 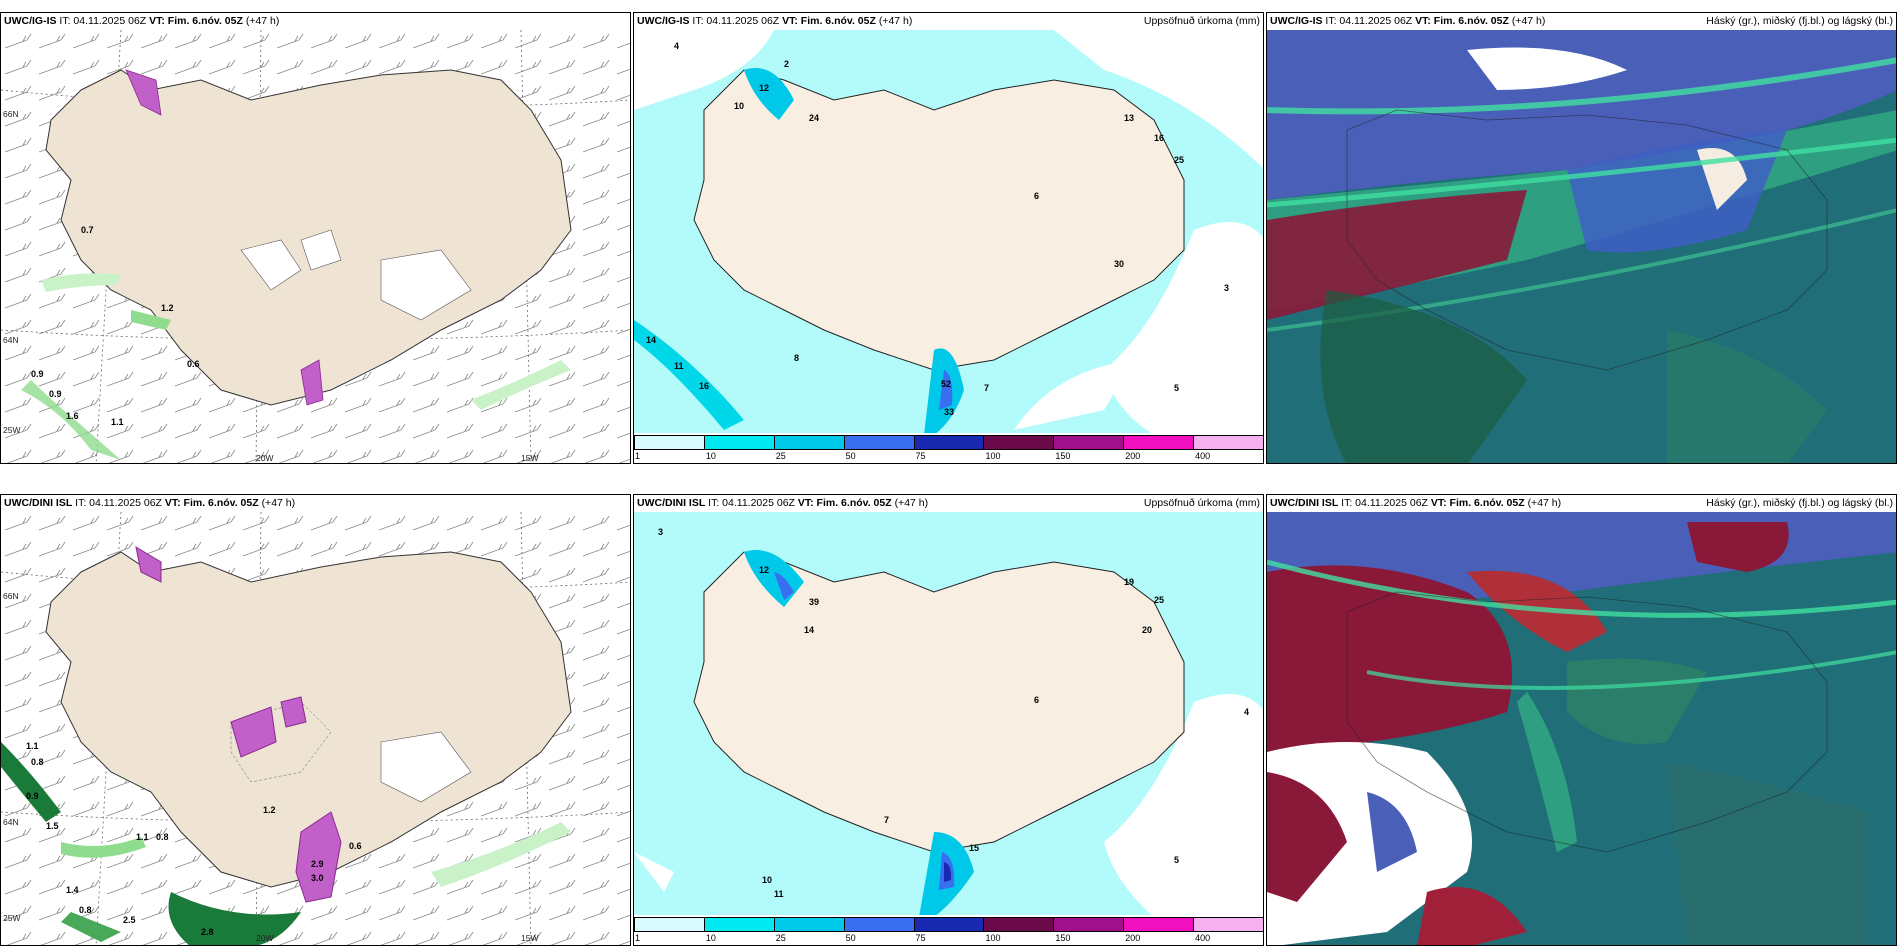 What do you see at coordinates (317, 878) in the screenshot?
I see `value-label: 3.0` at bounding box center [317, 878].